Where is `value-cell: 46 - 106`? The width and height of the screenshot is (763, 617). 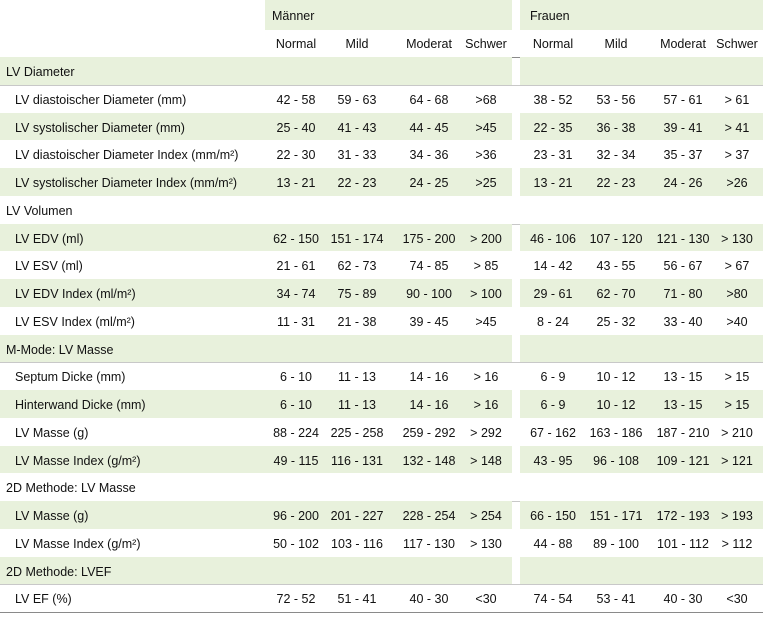 value-cell: 46 - 106 is located at coordinates (553, 238).